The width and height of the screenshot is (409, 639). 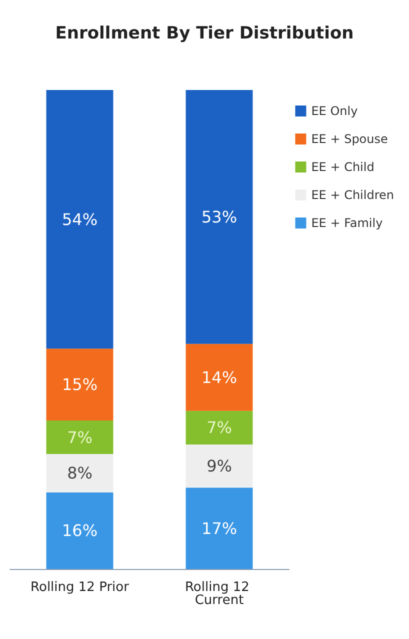 What do you see at coordinates (342, 167) in the screenshot?
I see `legend-label: EE + Child` at bounding box center [342, 167].